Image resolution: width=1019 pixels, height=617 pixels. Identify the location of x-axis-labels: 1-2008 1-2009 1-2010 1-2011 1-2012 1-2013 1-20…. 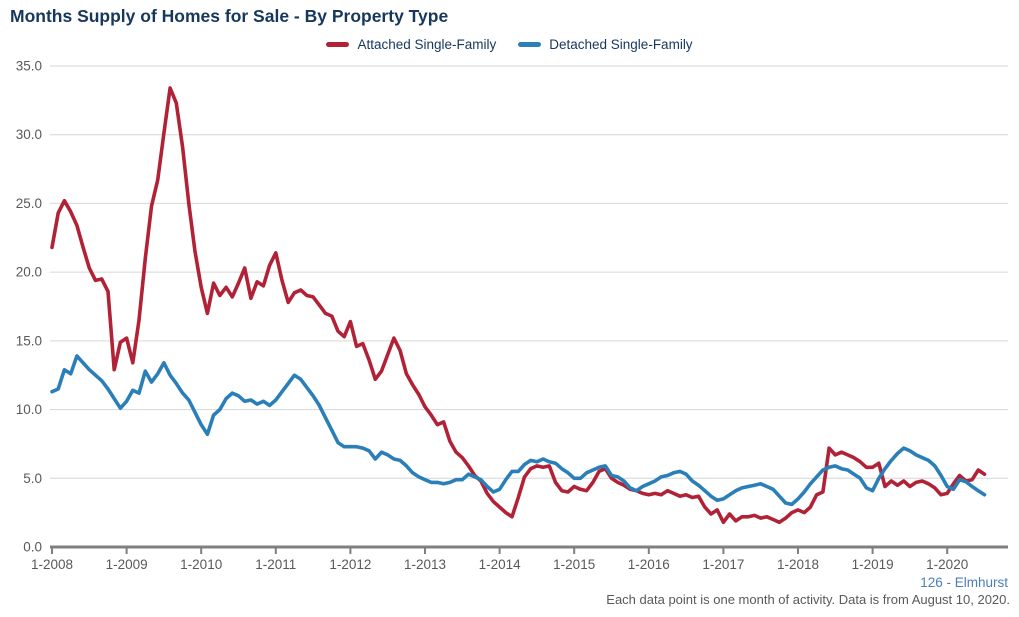
(499, 564).